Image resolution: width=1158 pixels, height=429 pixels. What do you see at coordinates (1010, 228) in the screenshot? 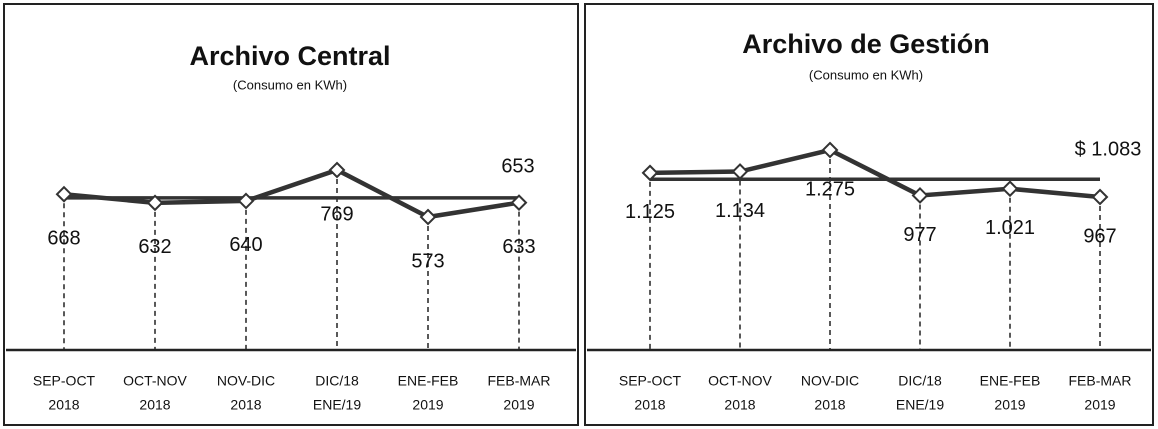
I see `data-label: 1.021` at bounding box center [1010, 228].